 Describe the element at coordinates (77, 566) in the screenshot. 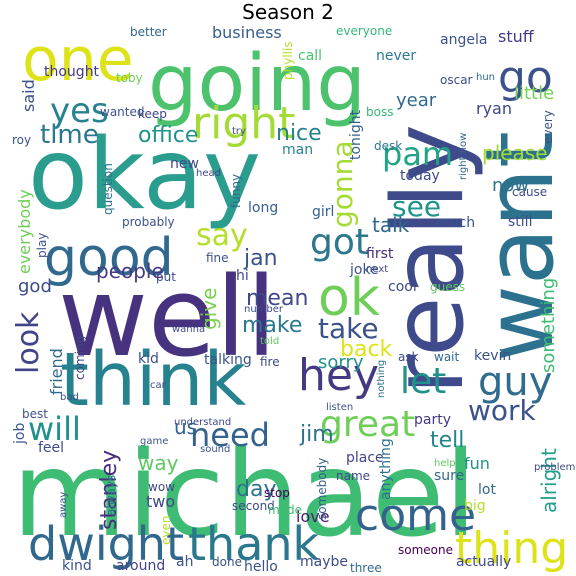

I see `cloud-word-kind: kind` at that location.